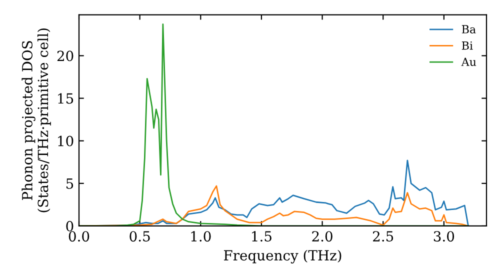 This screenshot has width=500, height=280. I want to click on x-tick-label: 1.0, so click(201, 236).